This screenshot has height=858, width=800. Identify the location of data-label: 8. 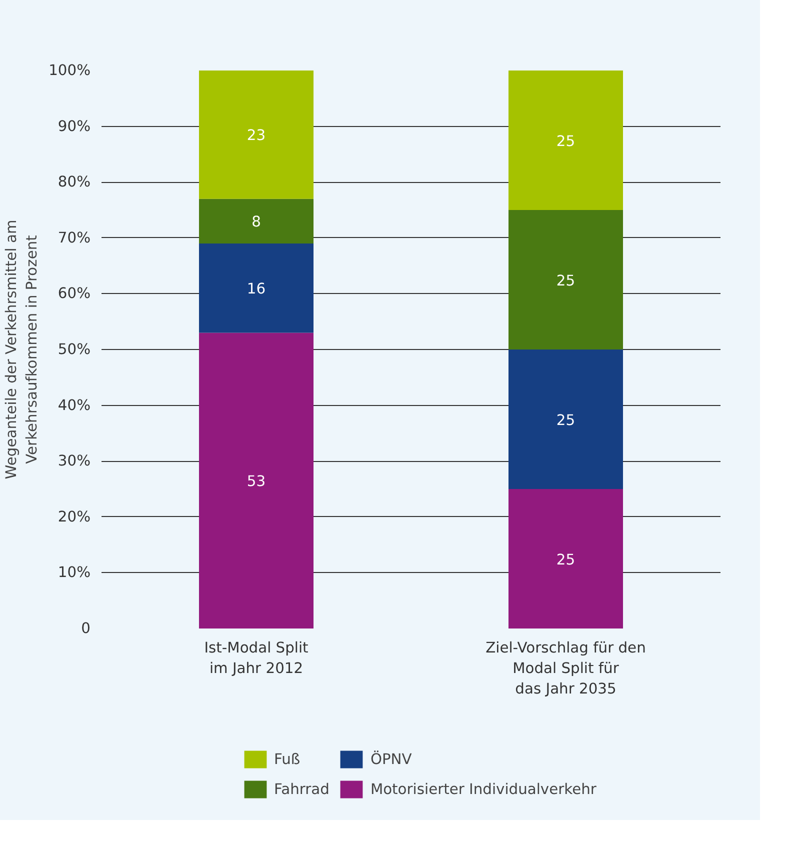
(256, 222).